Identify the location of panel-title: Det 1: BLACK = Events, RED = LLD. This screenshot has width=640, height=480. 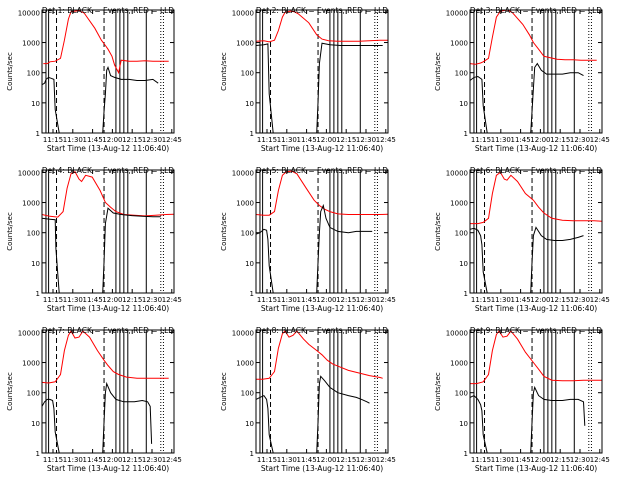
(108, 10).